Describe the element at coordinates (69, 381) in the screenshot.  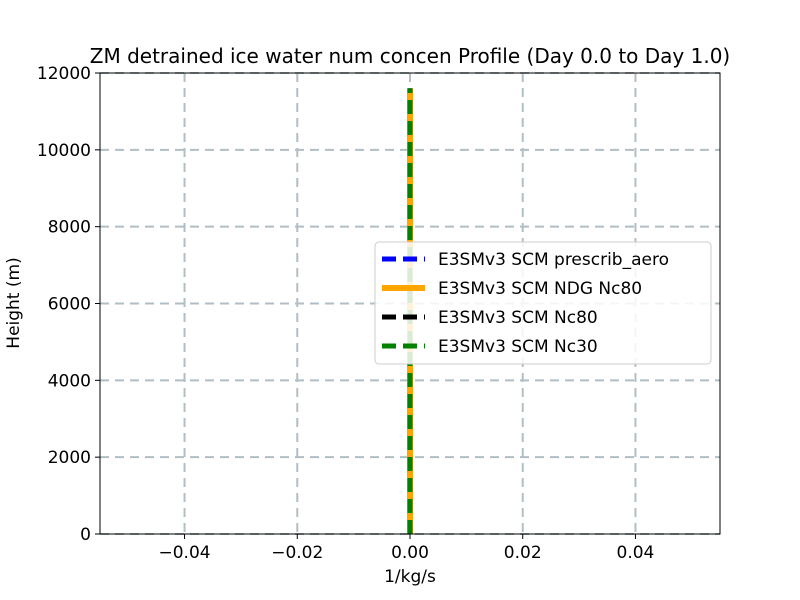
I see `y-tick-label: 4000` at that location.